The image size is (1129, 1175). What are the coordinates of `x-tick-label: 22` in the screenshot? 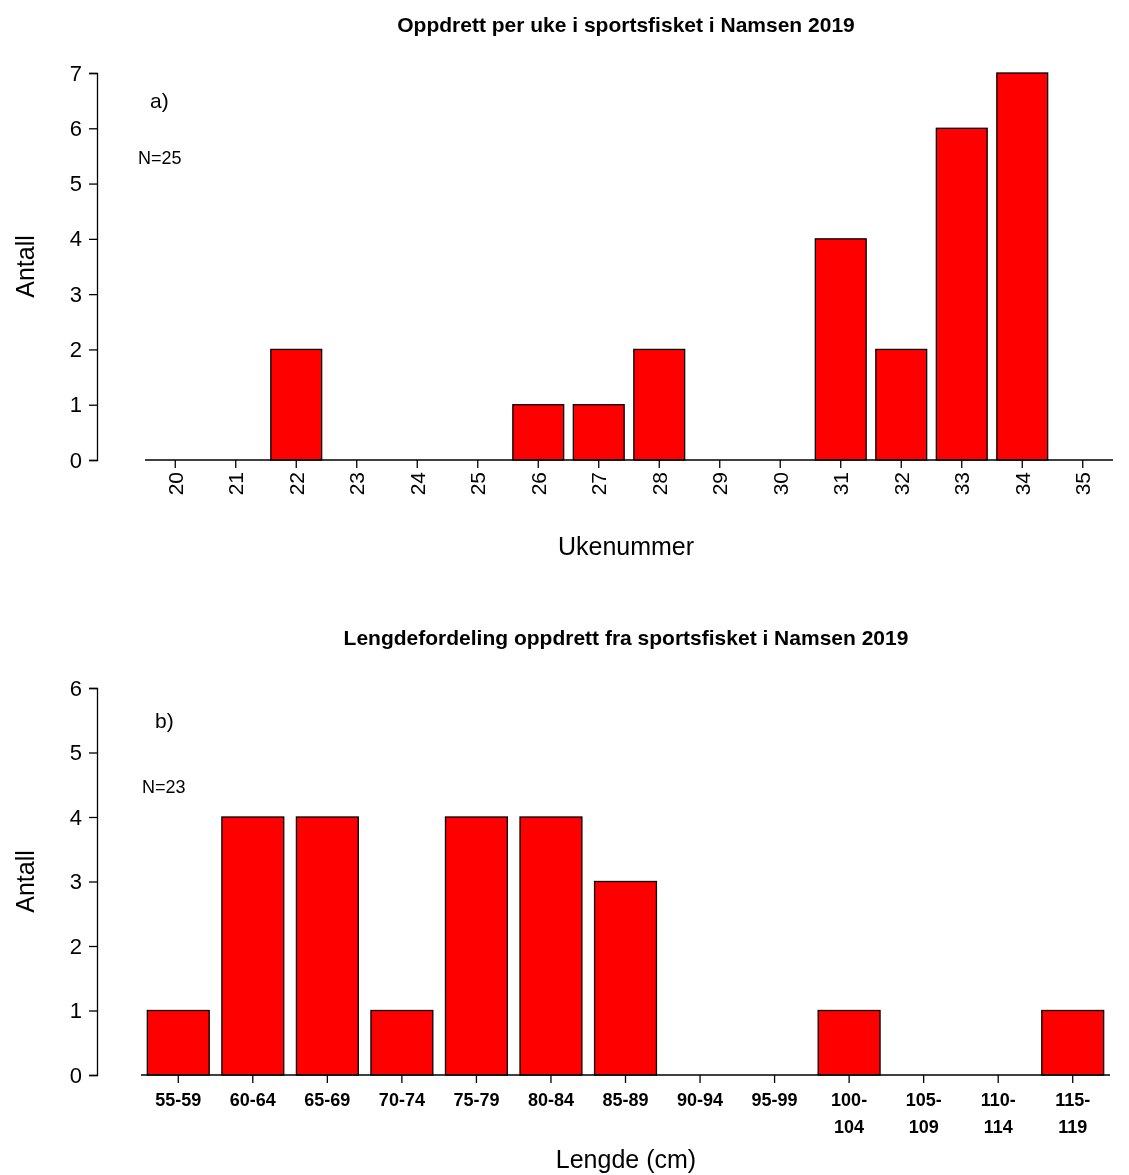 It's located at (296, 484).